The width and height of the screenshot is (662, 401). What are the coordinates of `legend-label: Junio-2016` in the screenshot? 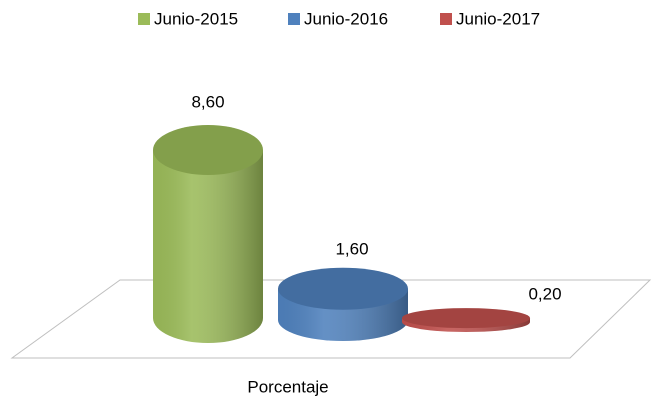 It's located at (346, 18).